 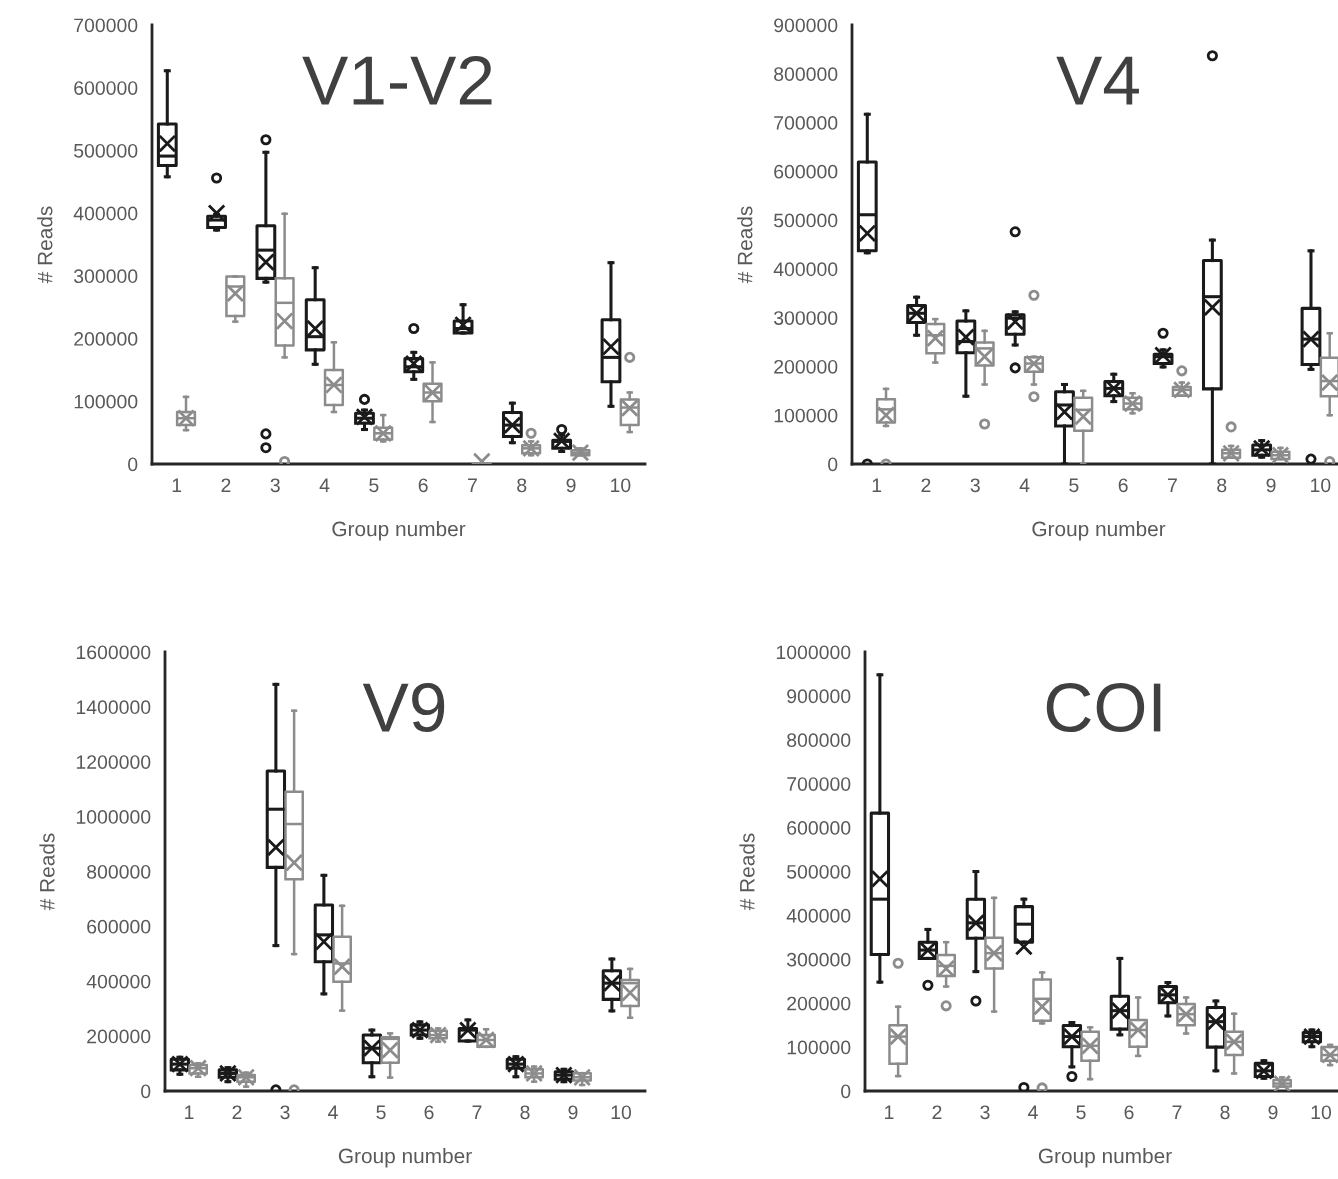 What do you see at coordinates (1097, 80) in the screenshot?
I see `chart-title: V4` at bounding box center [1097, 80].